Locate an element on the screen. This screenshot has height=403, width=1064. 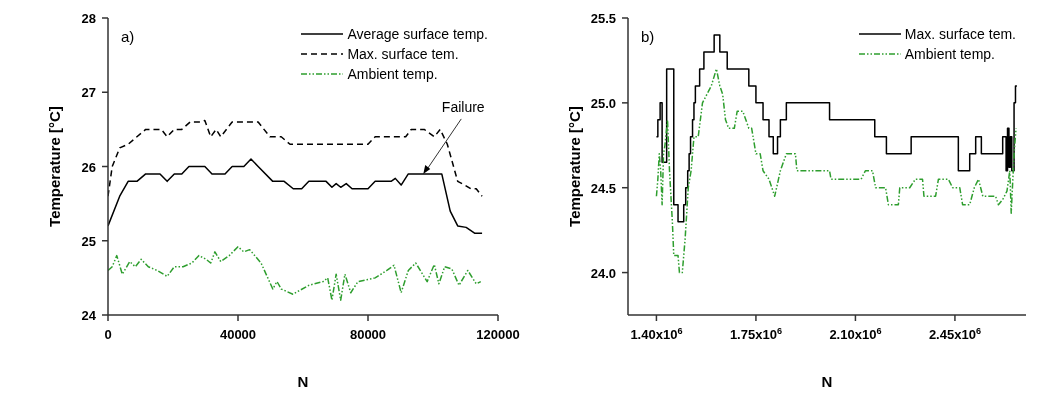
y-tick-label: 24.5 is located at coordinates (603, 188).